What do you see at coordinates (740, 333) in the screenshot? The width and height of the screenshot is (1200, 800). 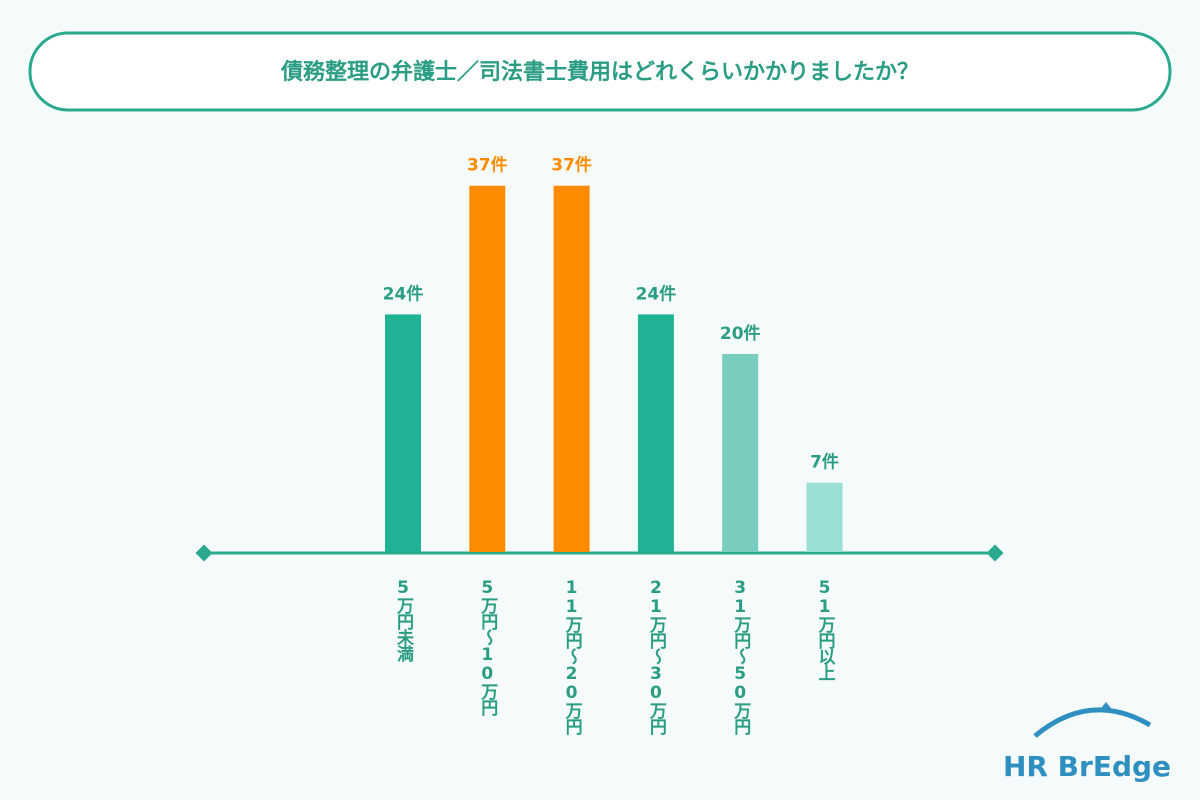 I see `value-label: 20件` at bounding box center [740, 333].